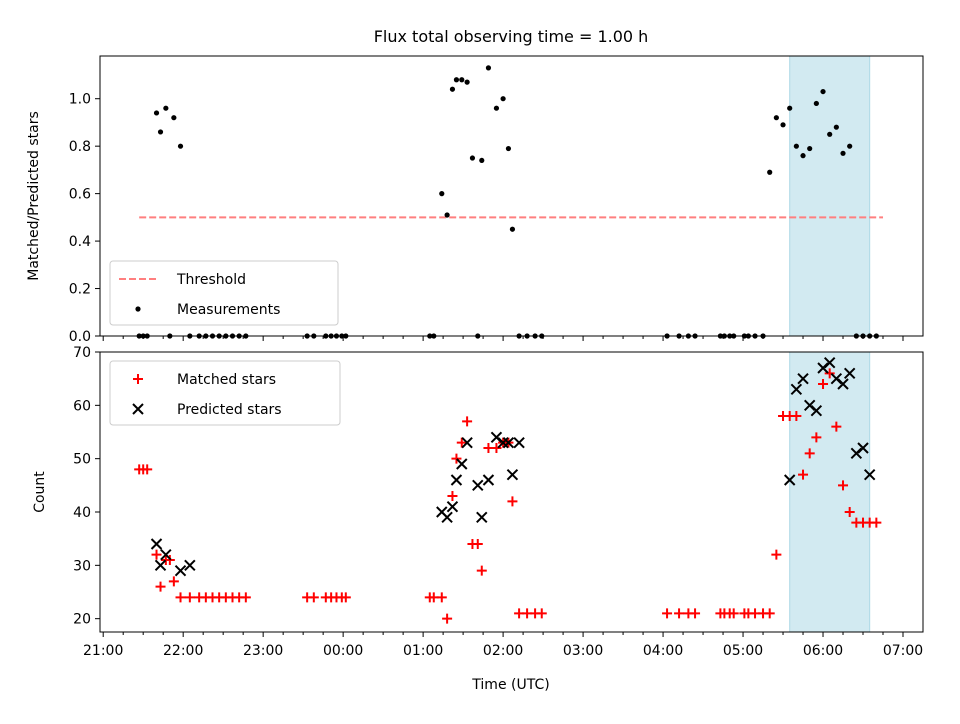  I want to click on x-tick-label: 01:00, so click(423, 651).